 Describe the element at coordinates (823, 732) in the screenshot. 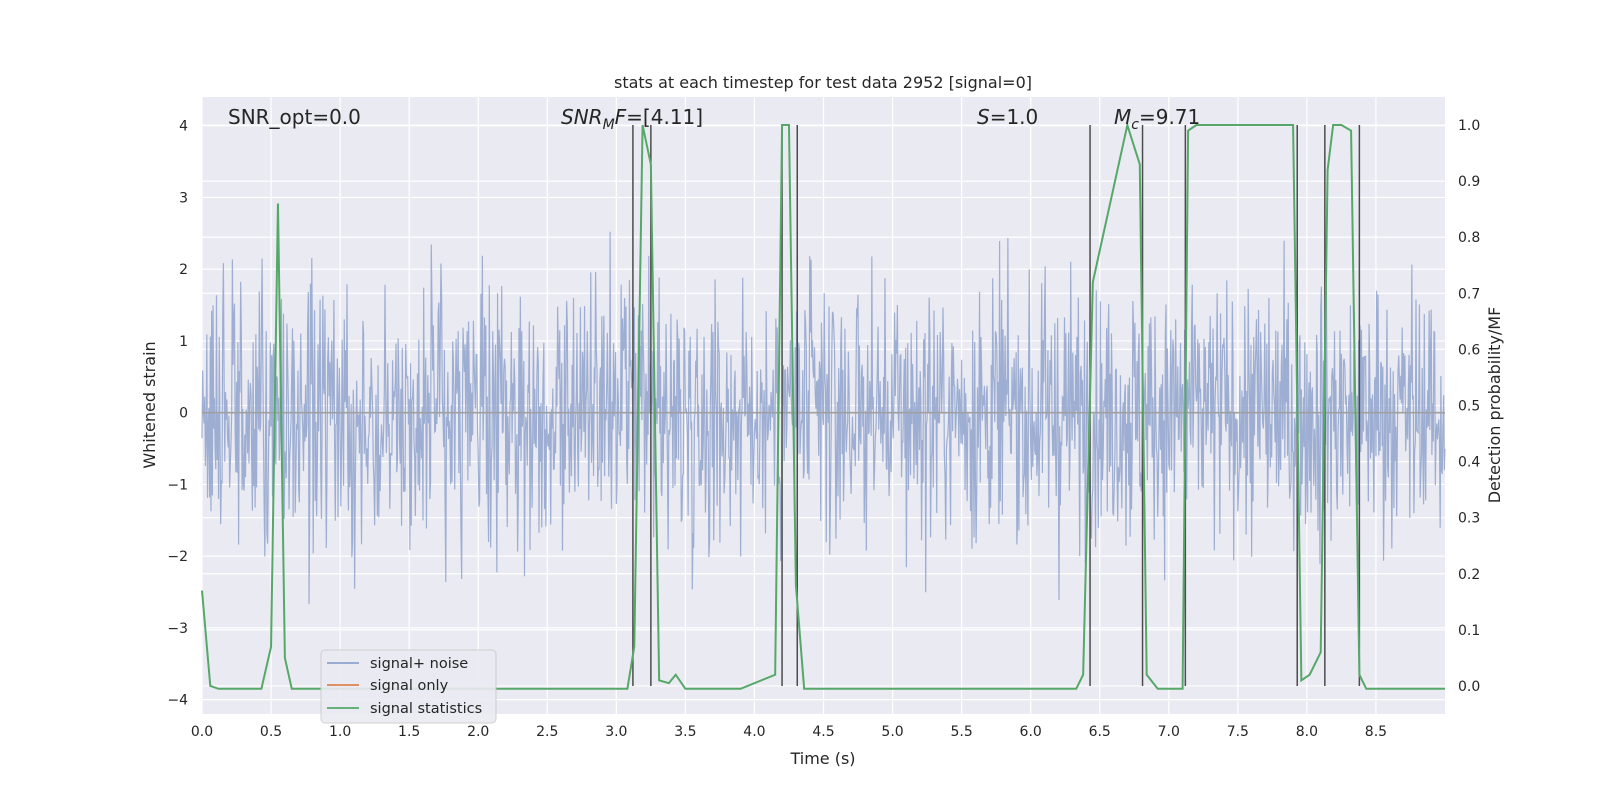

I see `x-tick-label: 4.5` at that location.